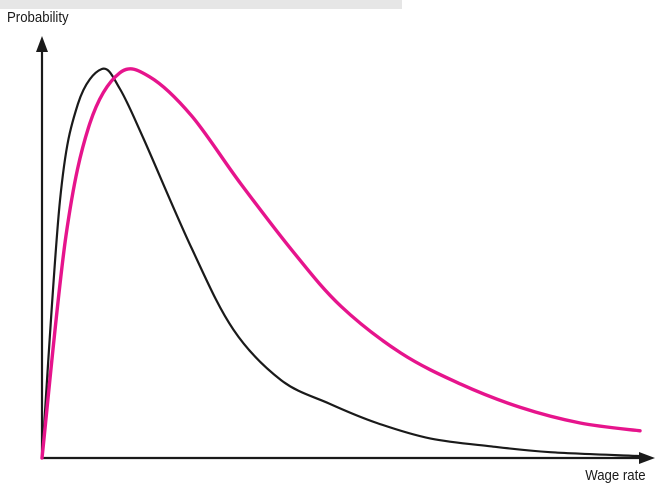  What do you see at coordinates (615, 475) in the screenshot?
I see `x-axis-label: Wage rate` at bounding box center [615, 475].